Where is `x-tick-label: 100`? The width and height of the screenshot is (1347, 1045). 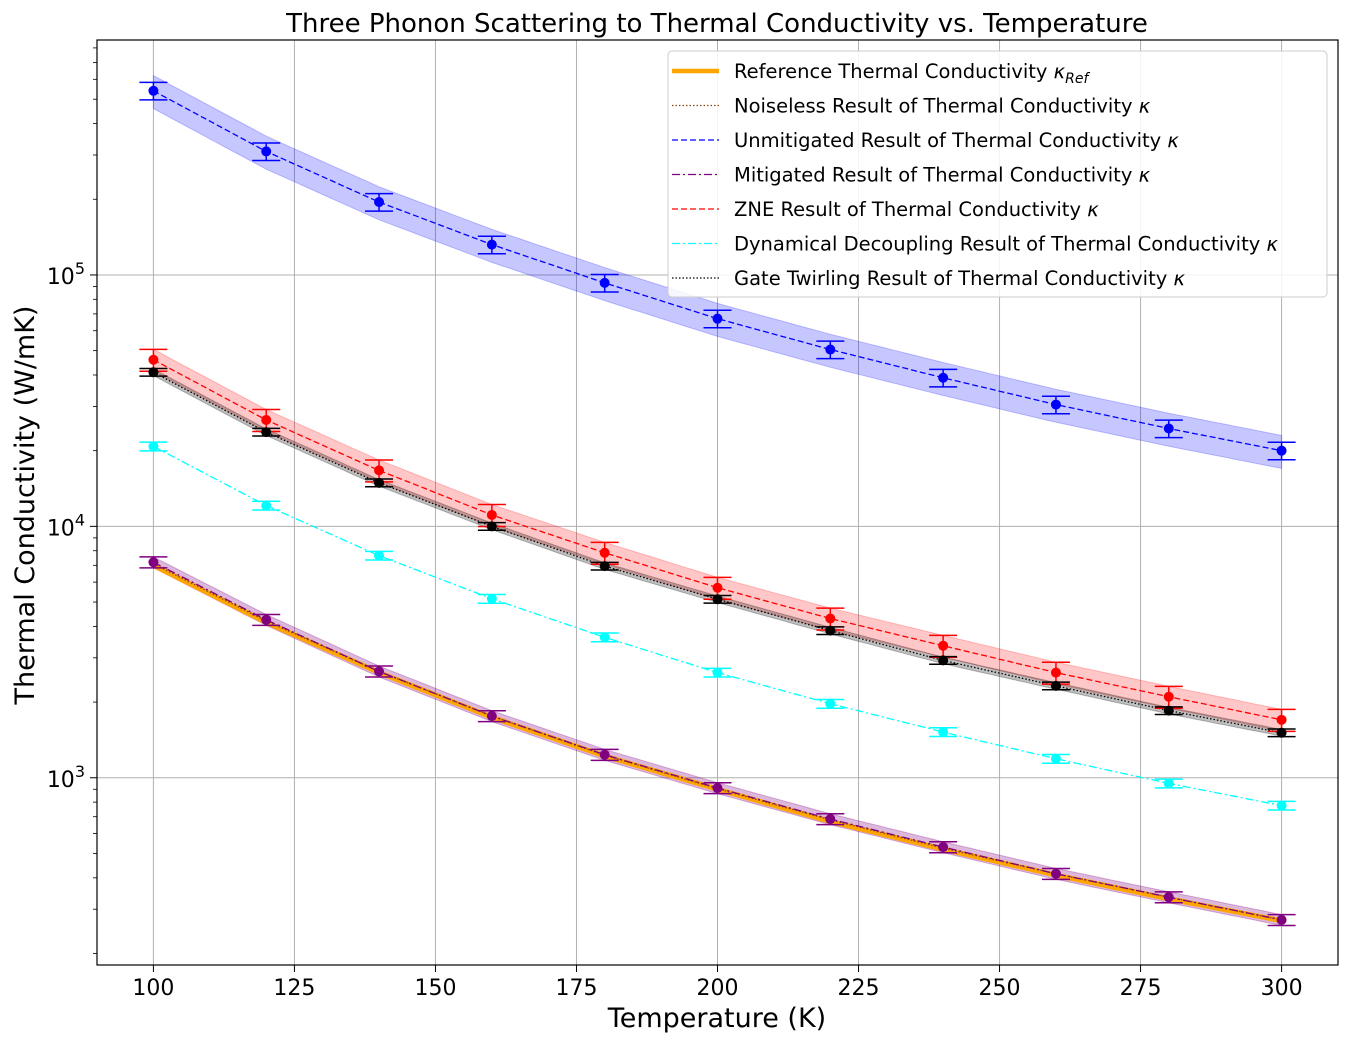
x-tick-label: 100 is located at coordinates (153, 988).